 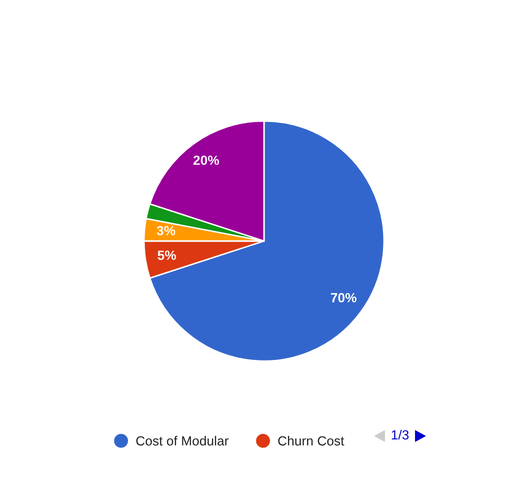 I want to click on data-label: 70%, so click(x=343, y=297).